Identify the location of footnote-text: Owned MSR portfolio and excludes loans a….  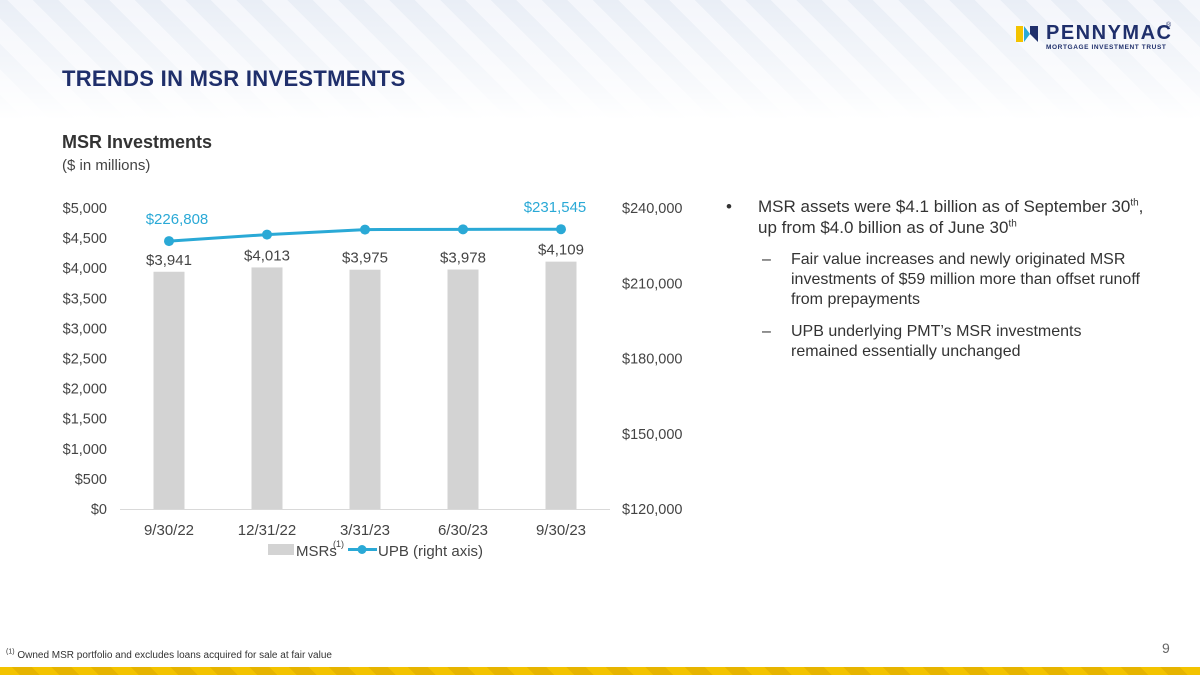
(173, 655).